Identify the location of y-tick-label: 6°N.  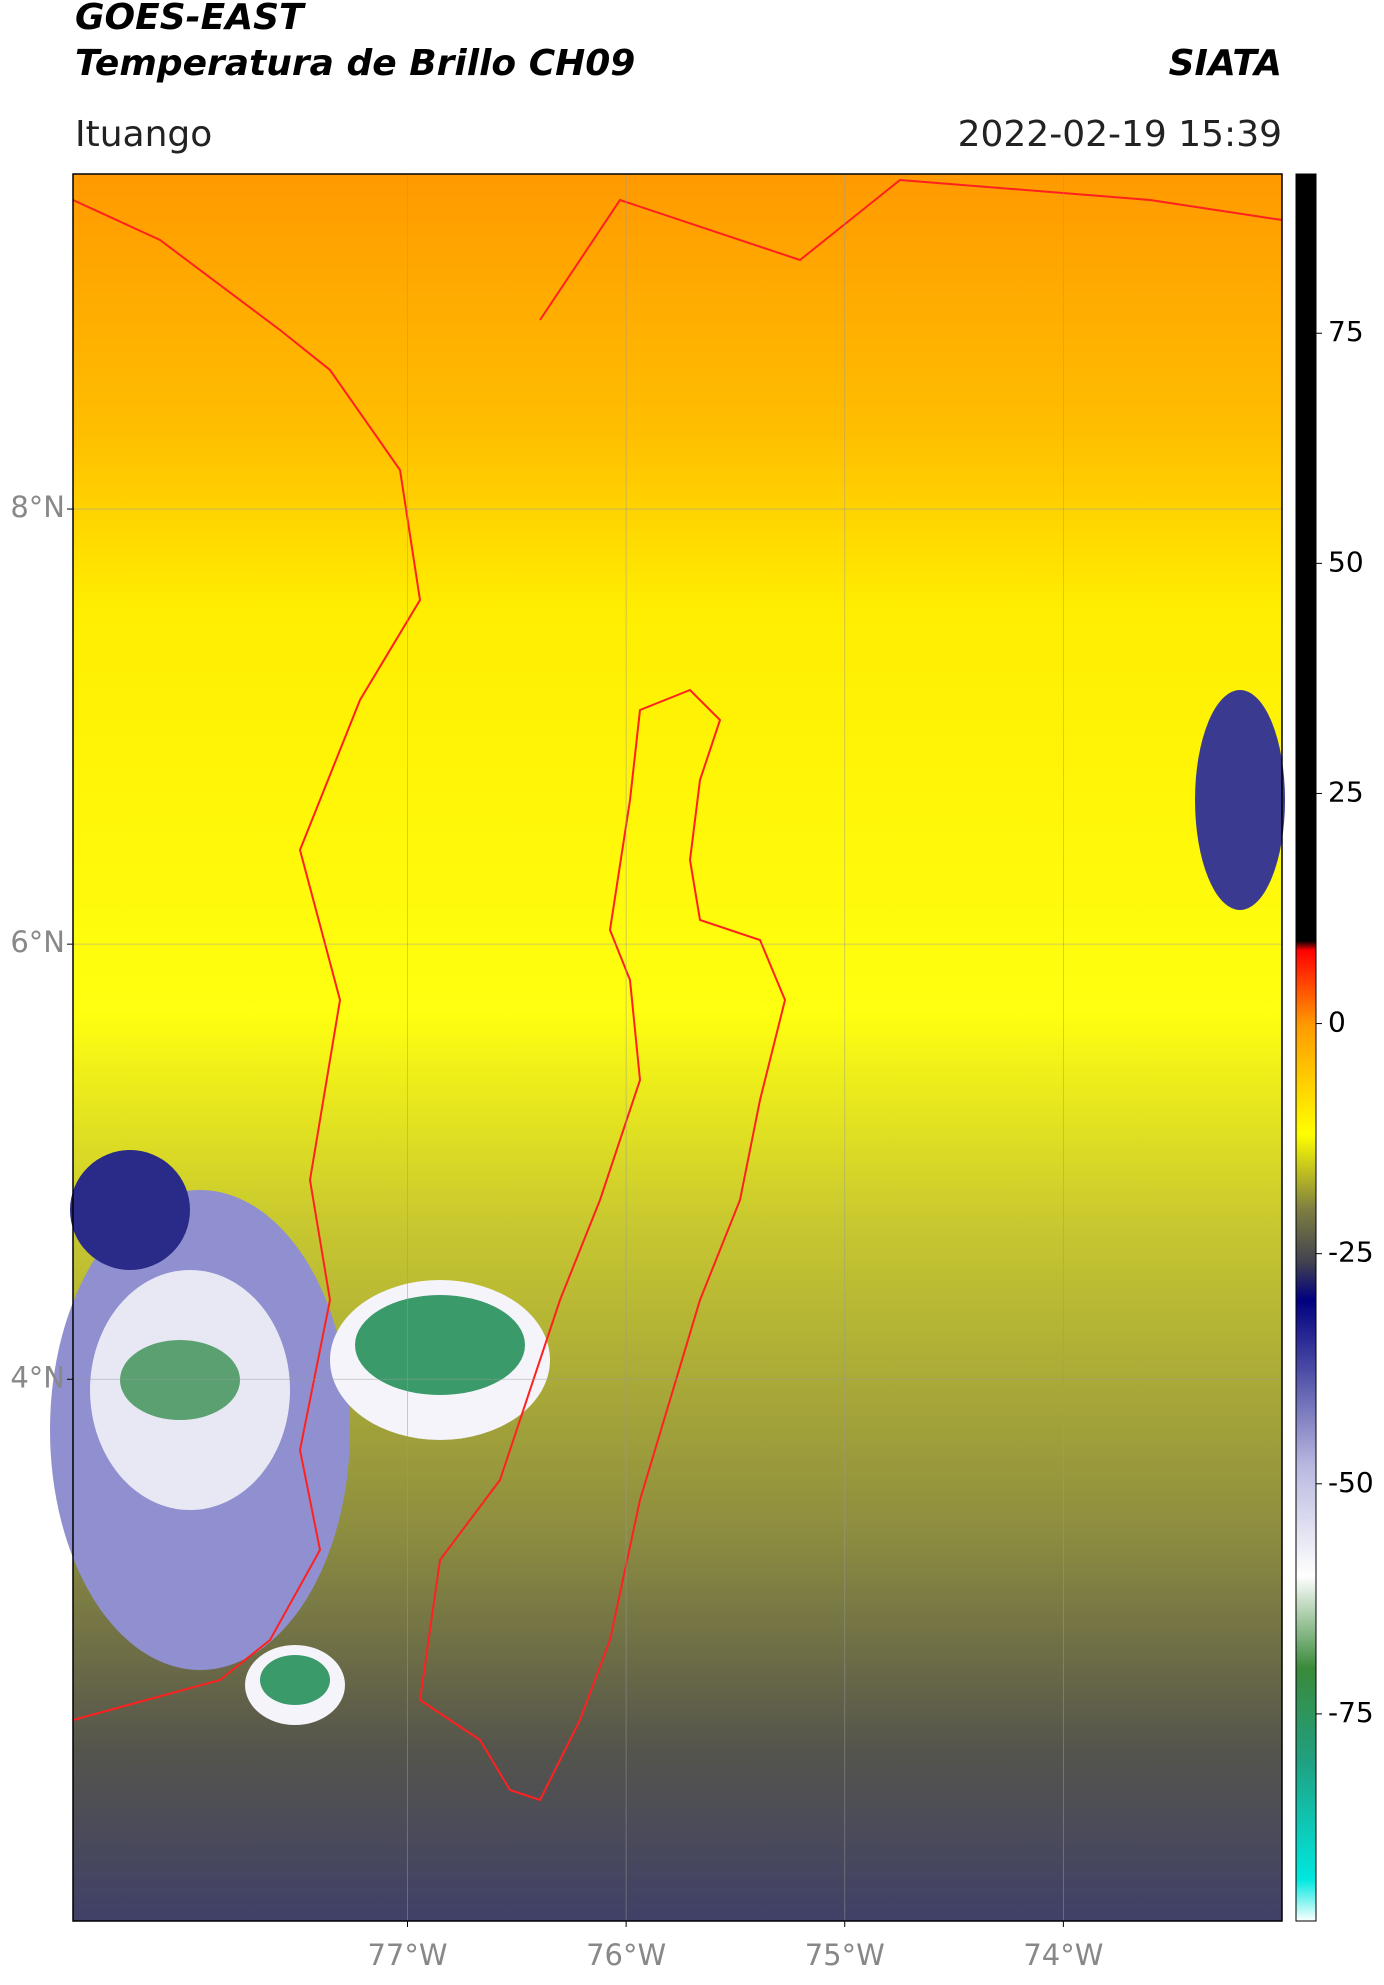
(37, 942).